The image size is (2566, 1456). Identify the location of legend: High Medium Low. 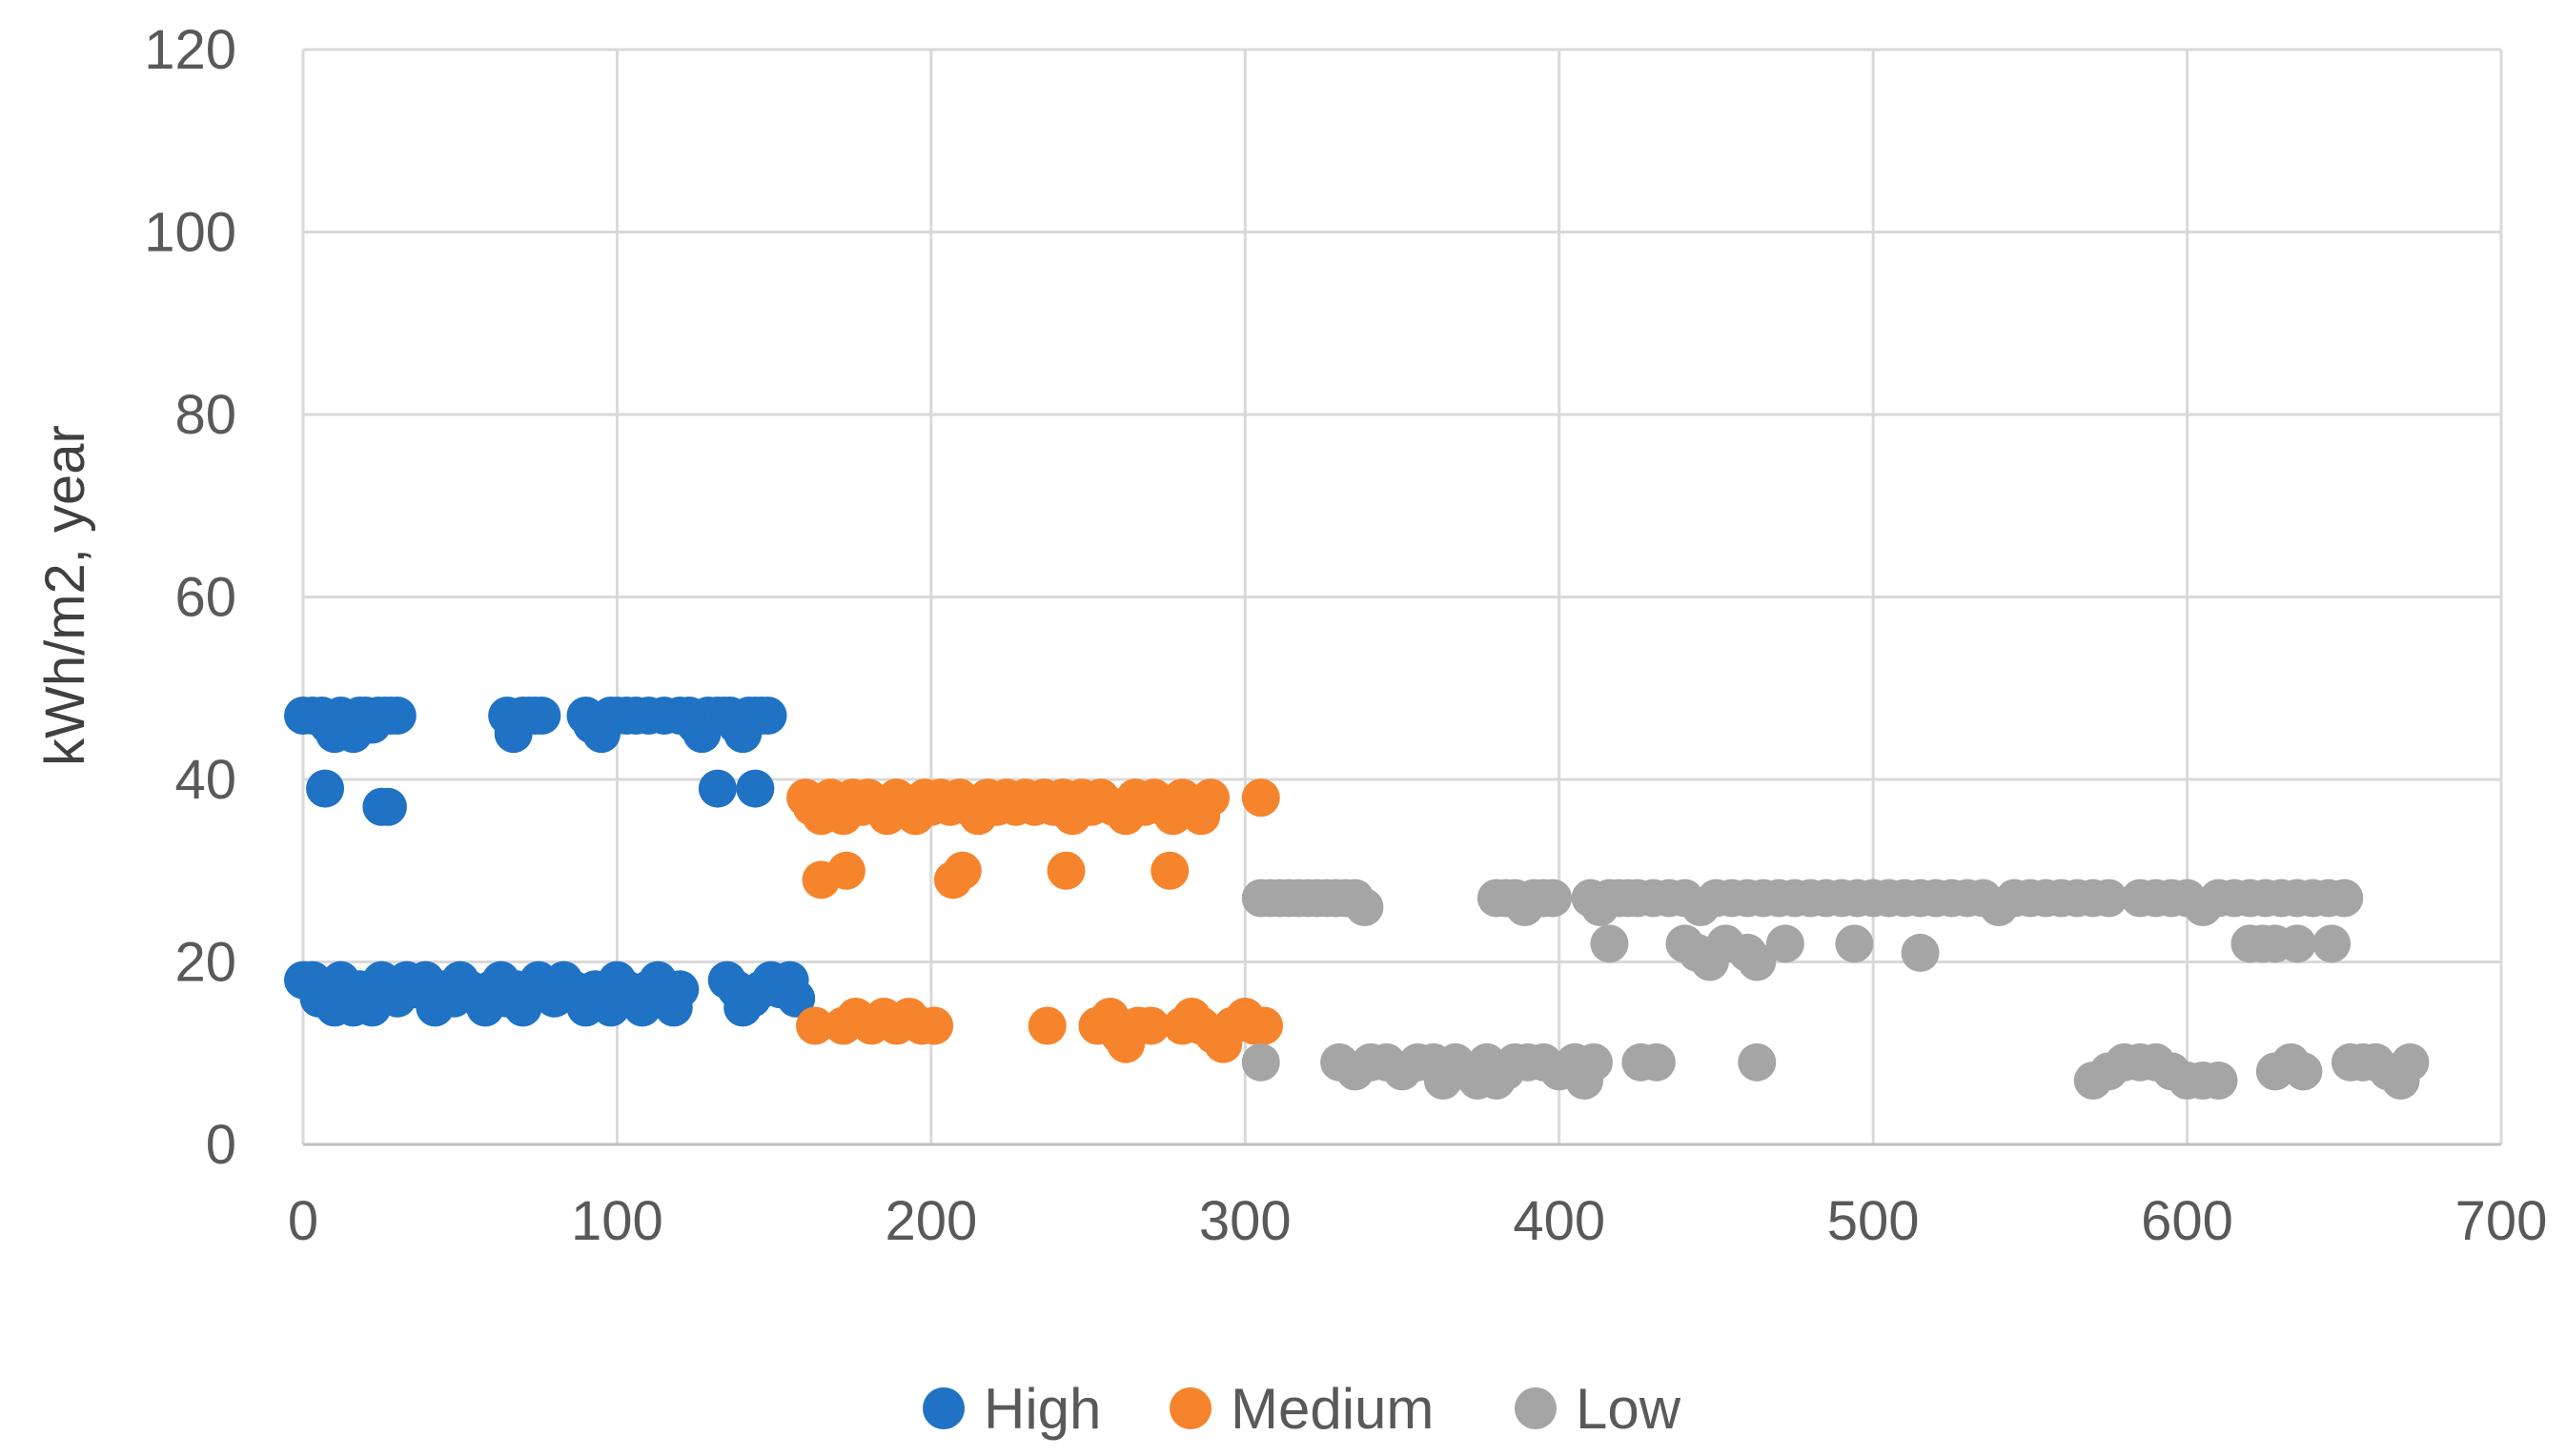
(1302, 1409).